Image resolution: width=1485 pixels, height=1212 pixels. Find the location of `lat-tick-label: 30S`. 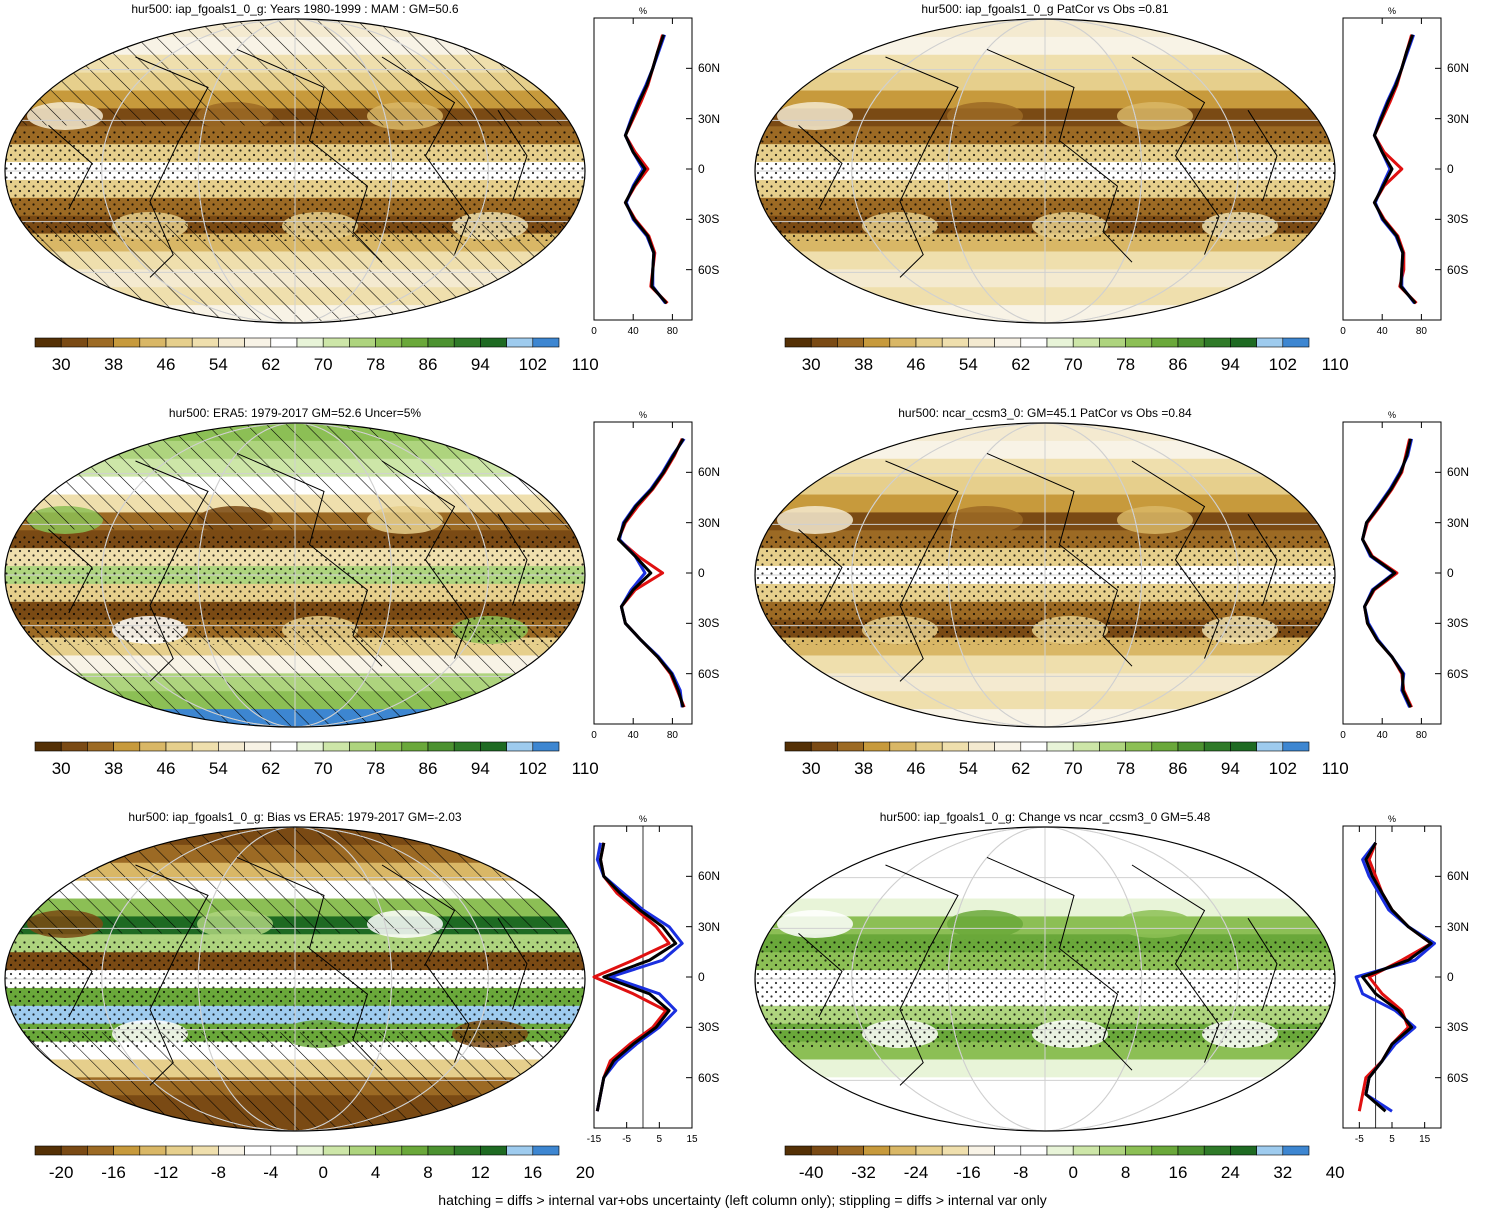

lat-tick-label: 30S is located at coordinates (709, 1027).